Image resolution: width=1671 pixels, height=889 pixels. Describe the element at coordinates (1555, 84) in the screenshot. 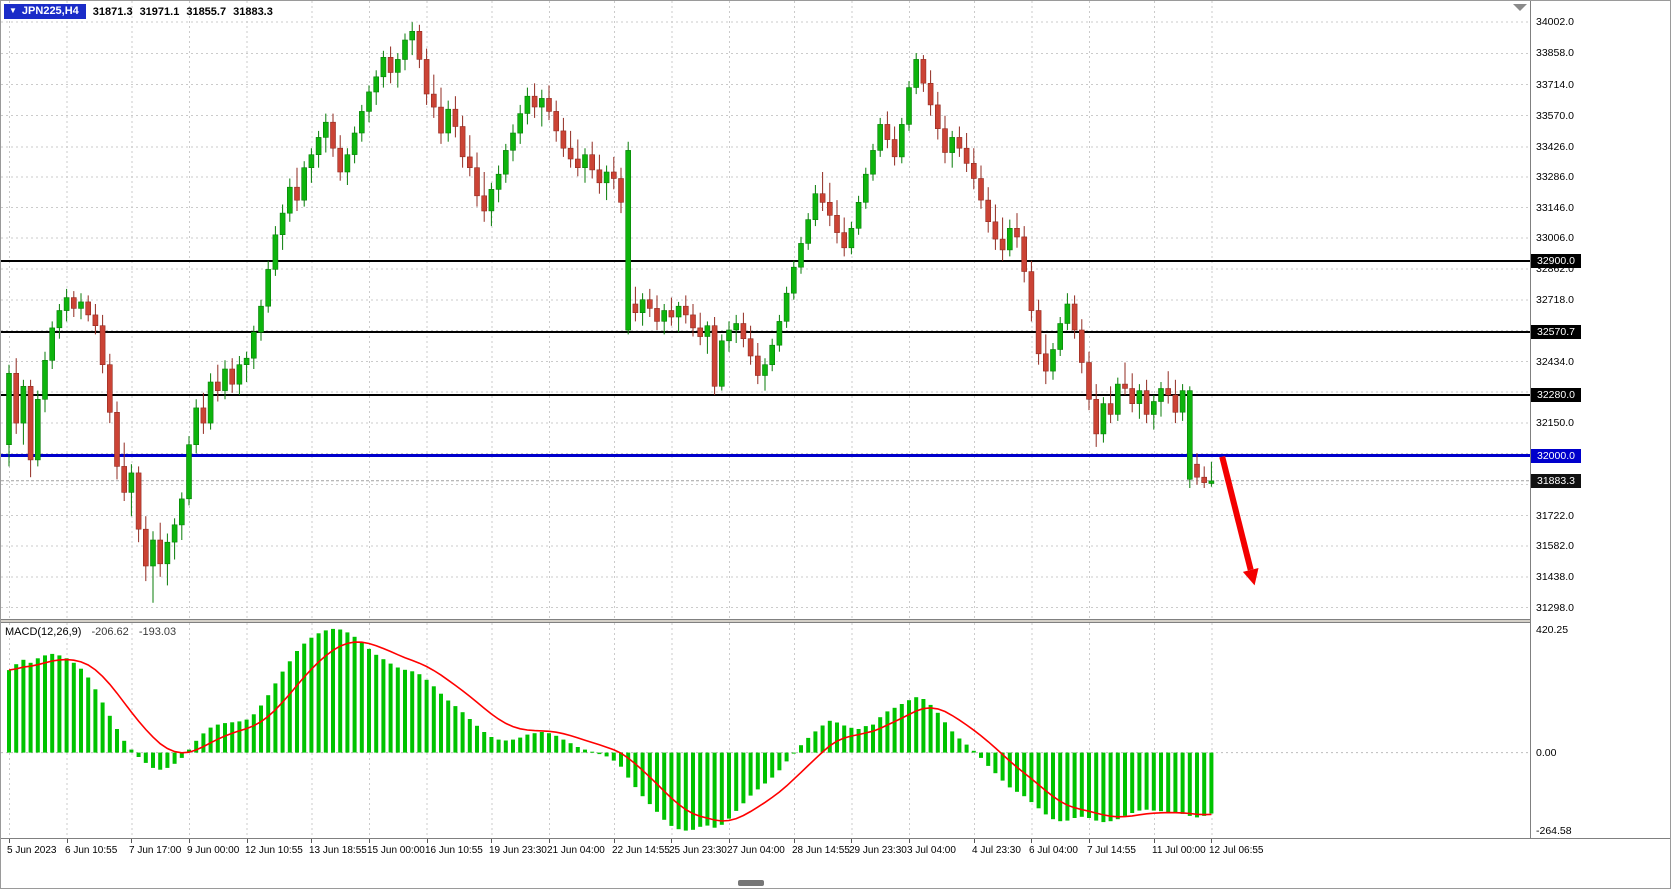

I see `price-axis-label: 33714.0` at that location.